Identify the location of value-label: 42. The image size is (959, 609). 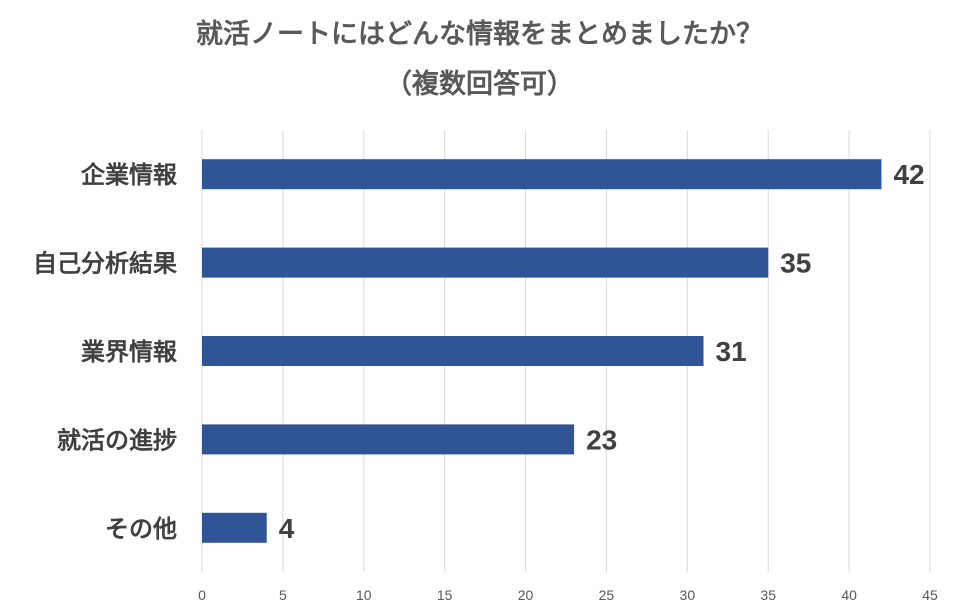
(908, 174).